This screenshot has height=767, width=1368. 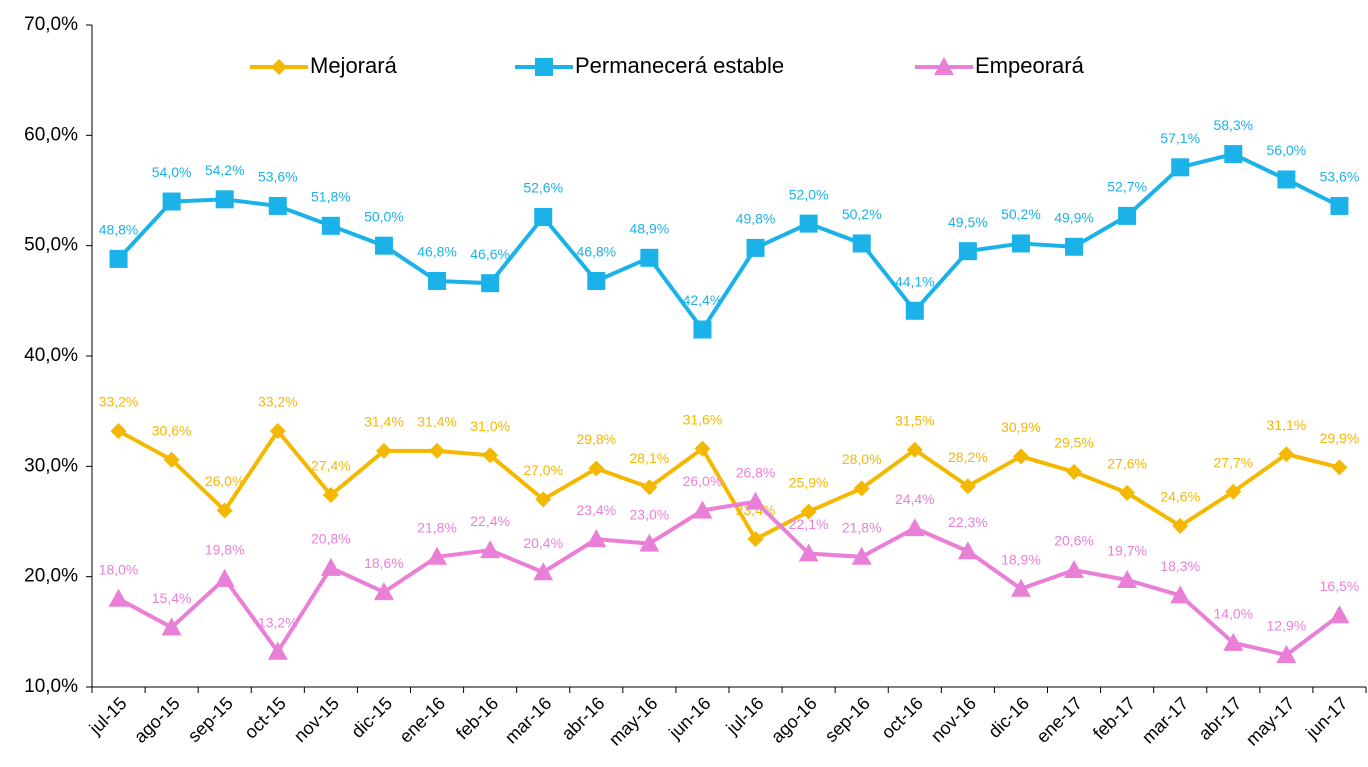 What do you see at coordinates (745, 716) in the screenshot?
I see `x-tick-label: jul-16` at bounding box center [745, 716].